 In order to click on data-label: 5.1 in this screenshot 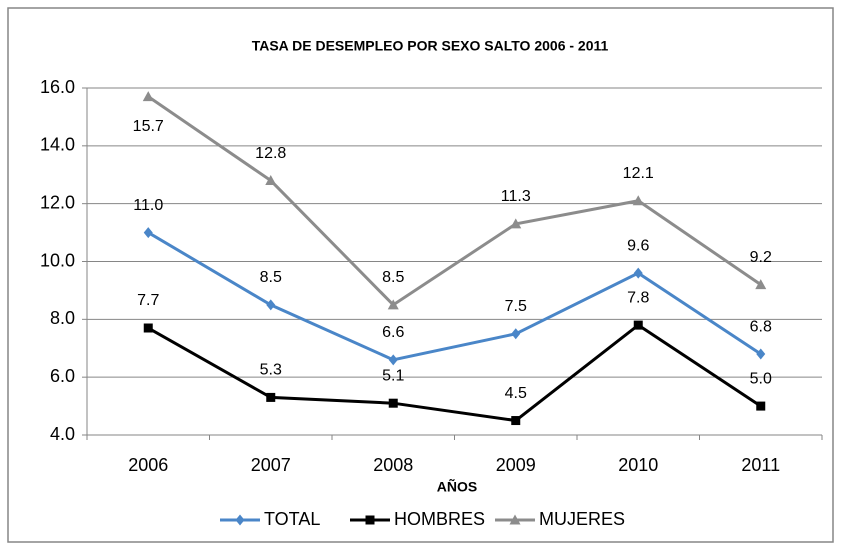, I will do `click(393, 375)`.